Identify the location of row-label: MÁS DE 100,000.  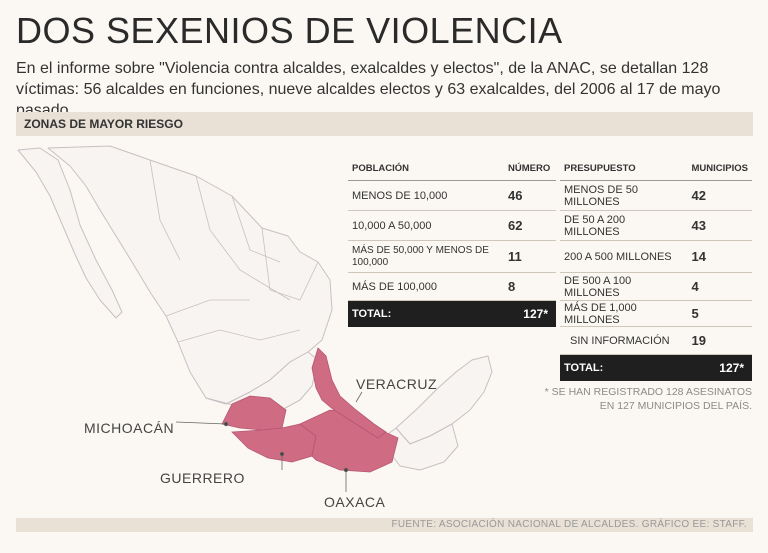
(426, 286).